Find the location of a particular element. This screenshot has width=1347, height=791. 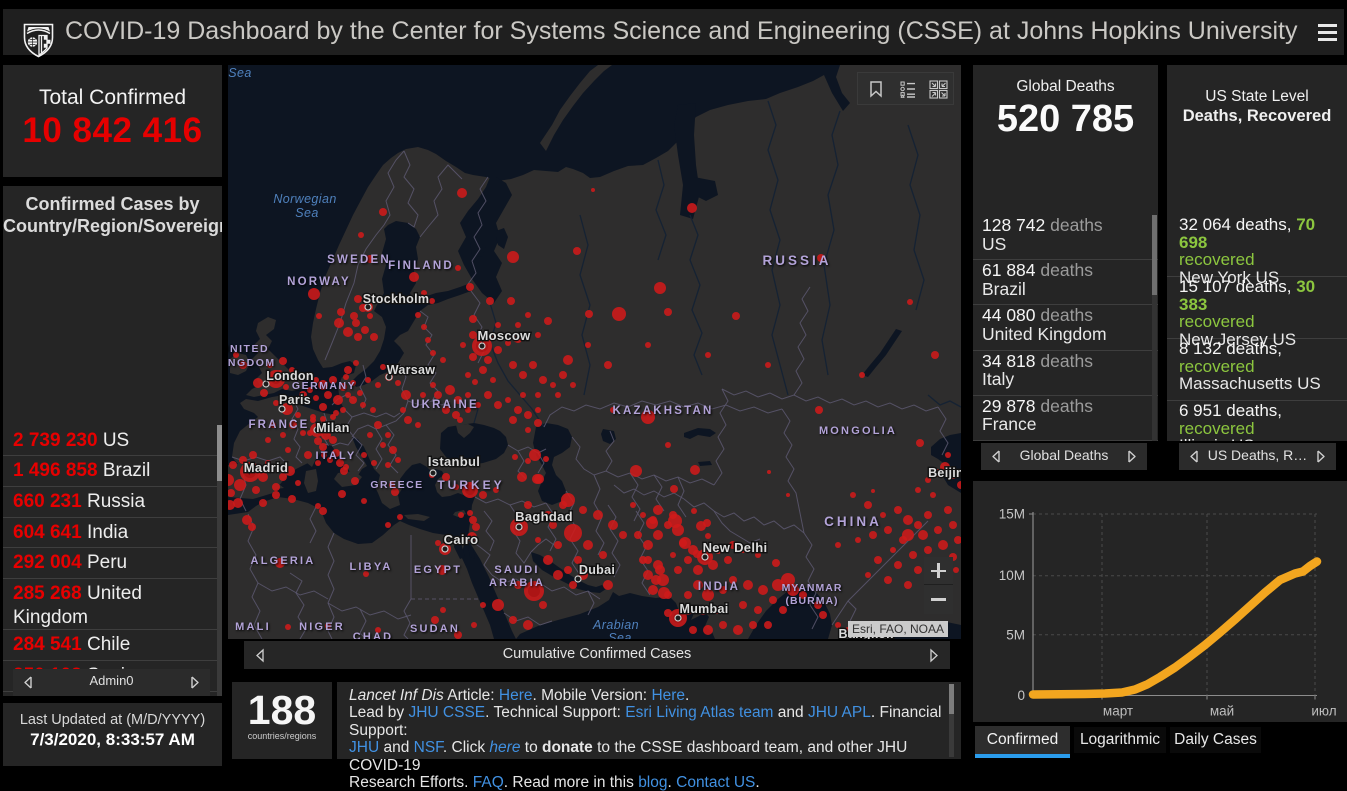

svg-text: MONGOLIA is located at coordinates (858, 431).